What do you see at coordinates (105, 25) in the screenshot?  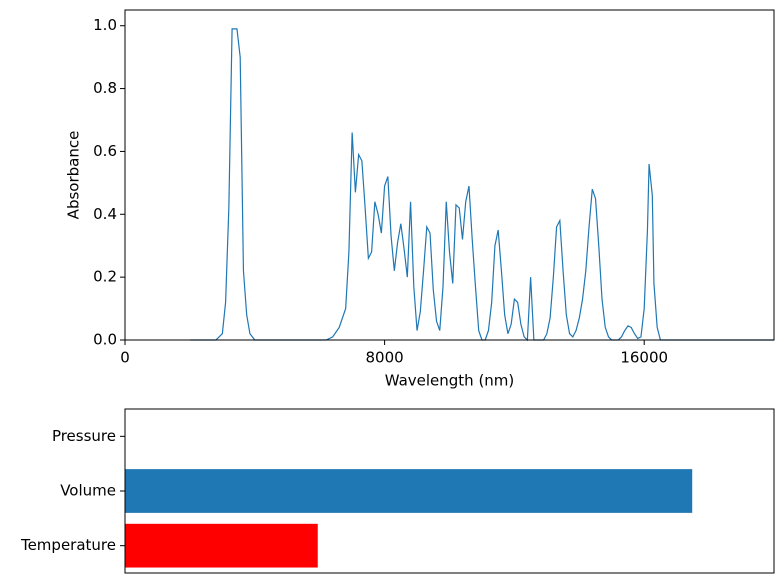 I see `y-tick-label: 1.0` at bounding box center [105, 25].